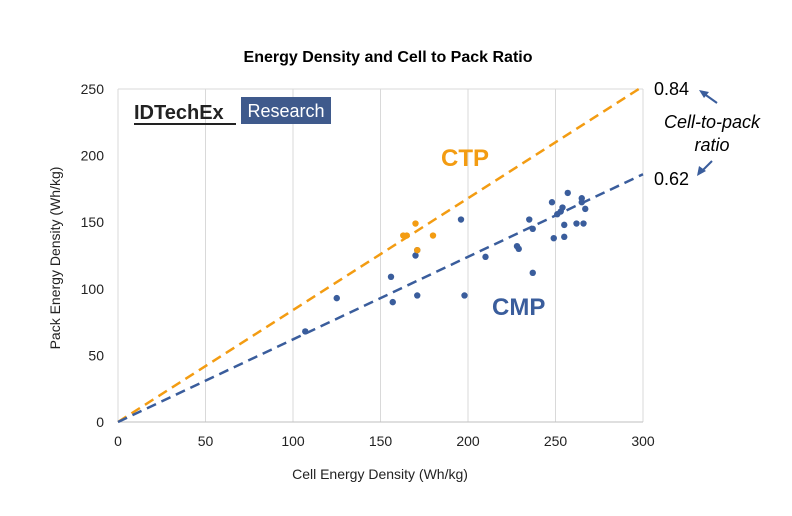 The image size is (792, 516). Describe the element at coordinates (381, 441) in the screenshot. I see `x-tick-label: 150` at that location.